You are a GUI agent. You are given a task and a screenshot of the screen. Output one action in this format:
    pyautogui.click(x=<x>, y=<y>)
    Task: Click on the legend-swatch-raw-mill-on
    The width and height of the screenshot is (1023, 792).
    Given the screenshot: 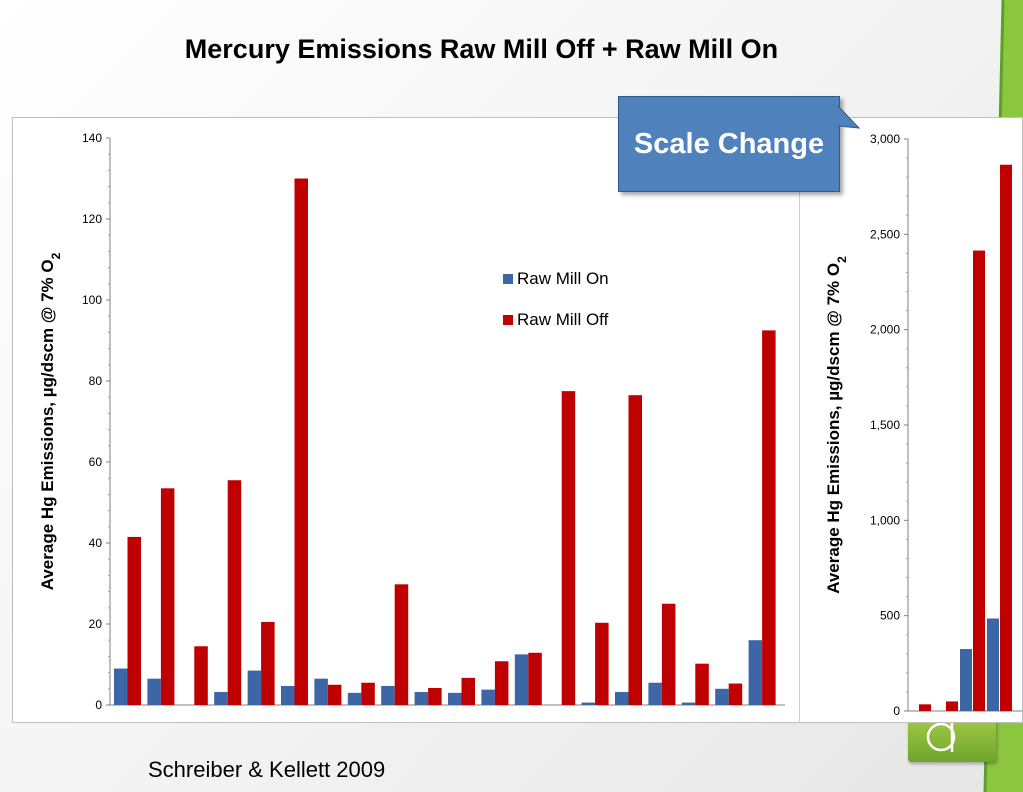 What is the action you would take?
    pyautogui.click(x=508, y=279)
    